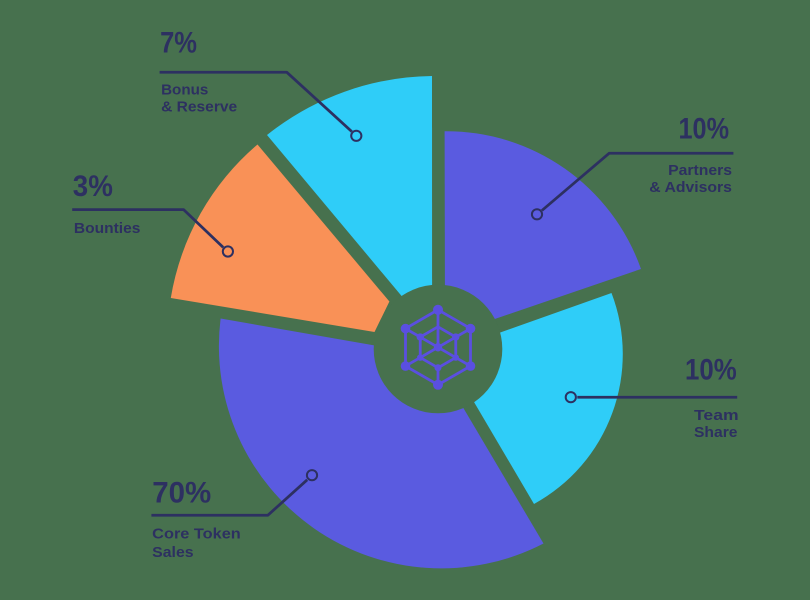  Describe the element at coordinates (716, 433) in the screenshot. I see `svg-text: Share` at that location.